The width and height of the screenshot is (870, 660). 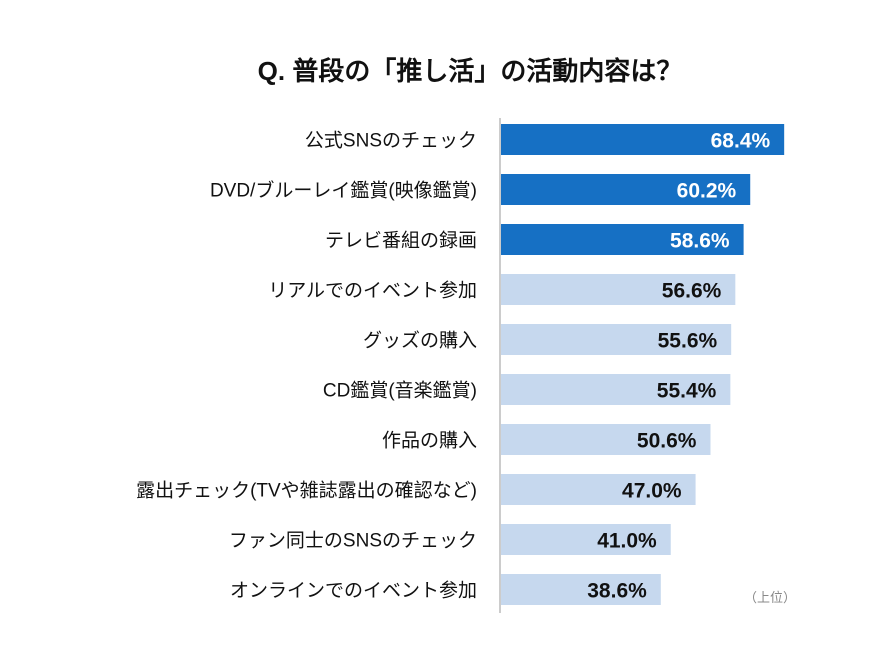 What do you see at coordinates (343, 190) in the screenshot?
I see `category-label: DVD/ブルーレイ鑑賞(映像鑑賞)` at bounding box center [343, 190].